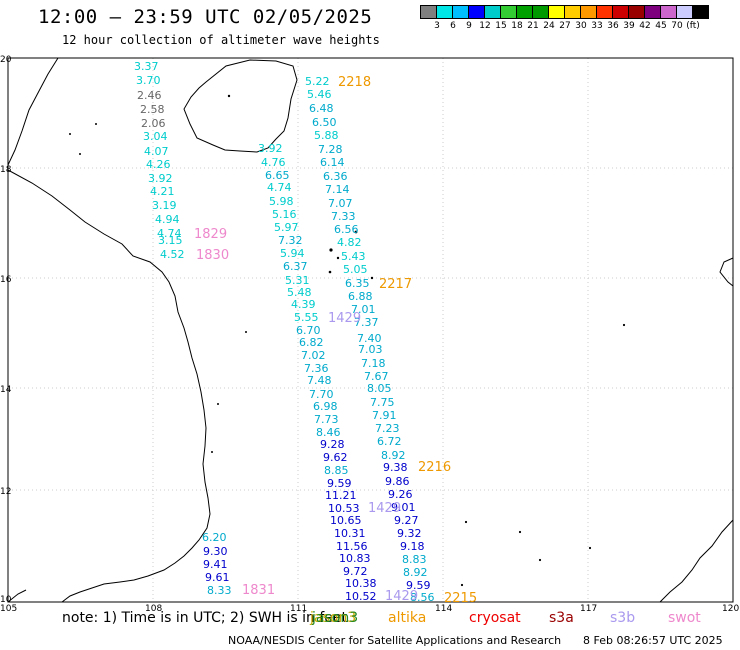 The width and height of the screenshot is (740, 650). What do you see at coordinates (360, 296) in the screenshot?
I see `wave-height-label: 6.88` at bounding box center [360, 296].